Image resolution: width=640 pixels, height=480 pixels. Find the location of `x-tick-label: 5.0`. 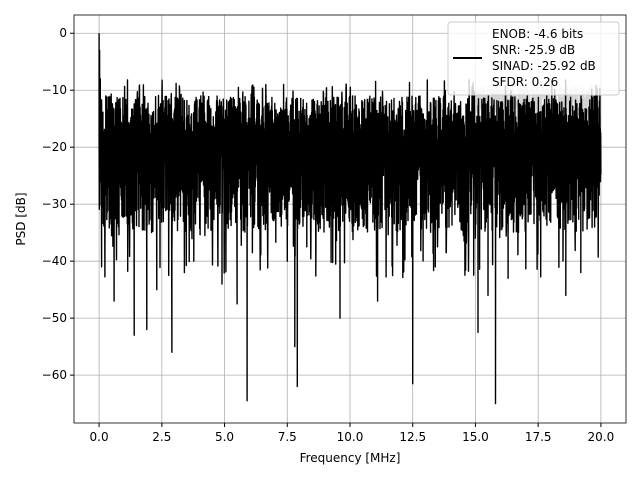

x-tick-label: 5.0 is located at coordinates (224, 437).